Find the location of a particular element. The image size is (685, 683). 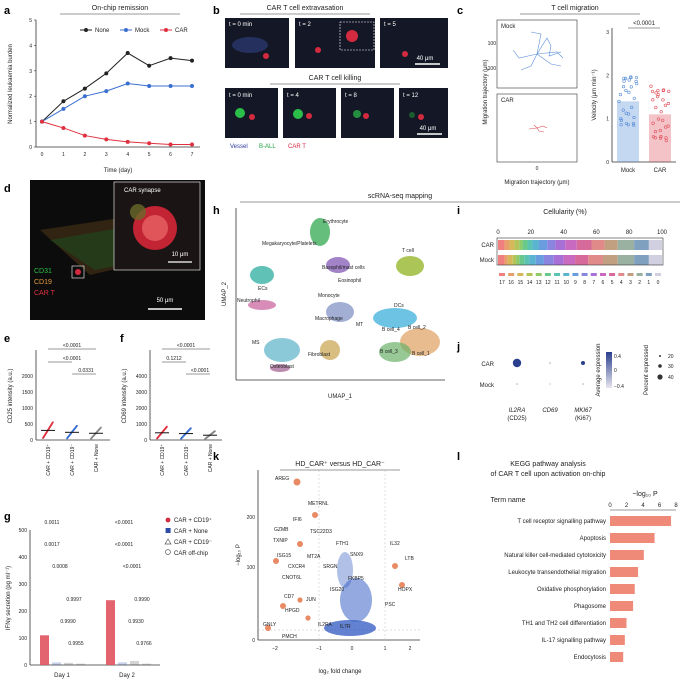

a-xtick: 7 is located at coordinates (192, 155).